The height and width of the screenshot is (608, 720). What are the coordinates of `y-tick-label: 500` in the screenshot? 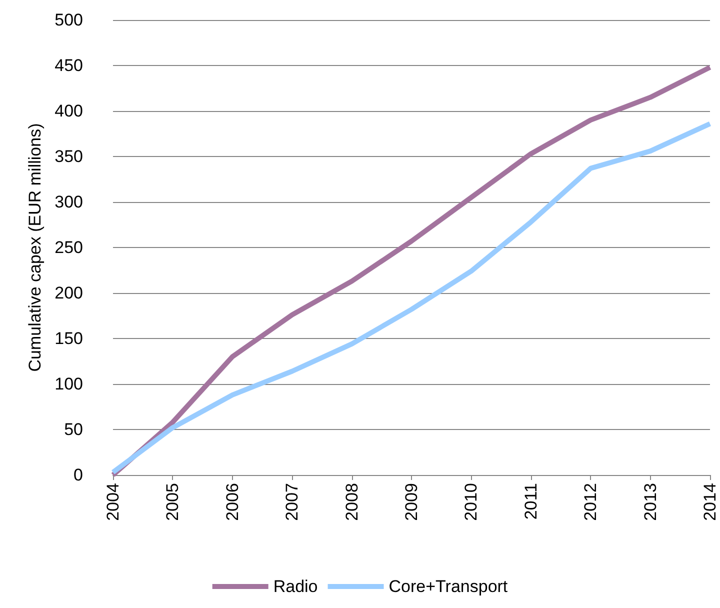 It's located at (68, 20).